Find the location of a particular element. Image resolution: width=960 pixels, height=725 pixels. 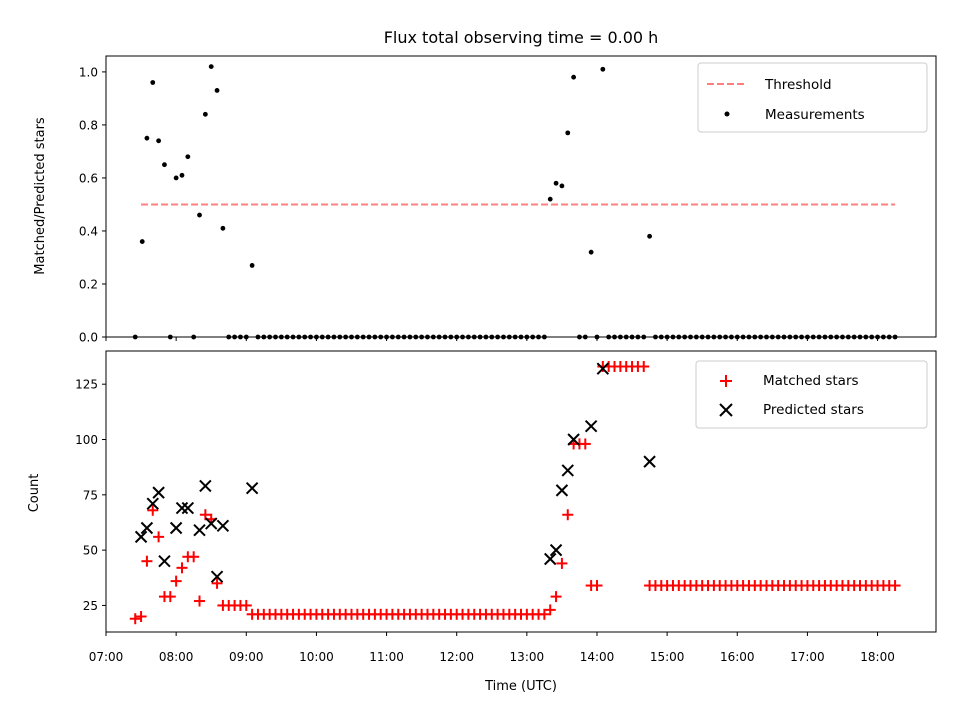

legend-predicted-label: Predicted stars is located at coordinates (813, 410).